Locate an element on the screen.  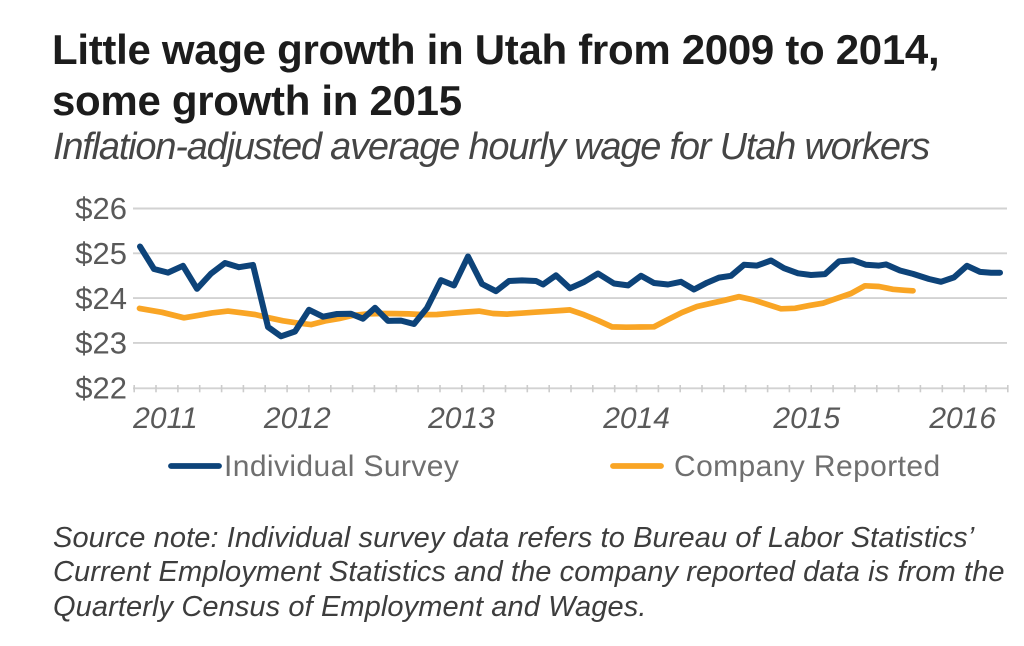
svg-text: 2011 is located at coordinates (165, 418).